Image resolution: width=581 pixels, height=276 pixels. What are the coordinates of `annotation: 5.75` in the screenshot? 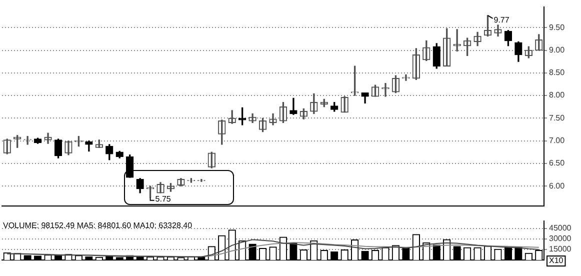 It's located at (163, 199).